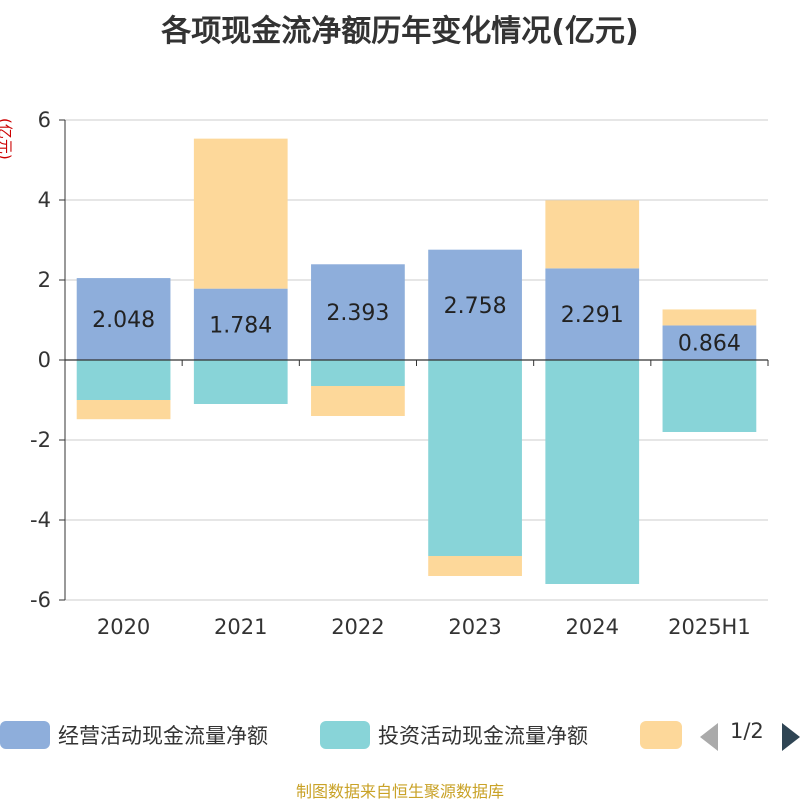 The width and height of the screenshot is (800, 802). I want to click on legend-page-indicator: 1/2, so click(747, 731).